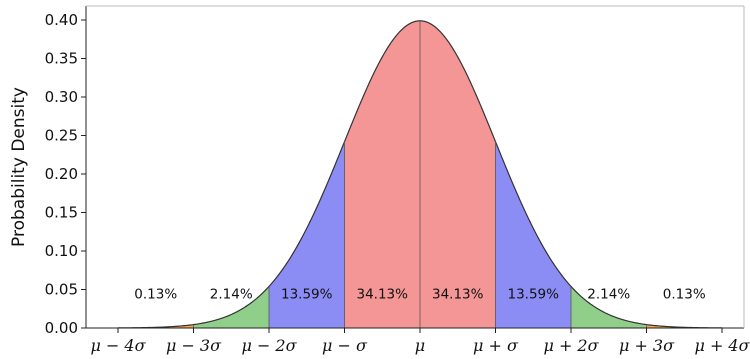  What do you see at coordinates (571, 345) in the screenshot?
I see `x-tick-label: μ + 2σ` at bounding box center [571, 345].